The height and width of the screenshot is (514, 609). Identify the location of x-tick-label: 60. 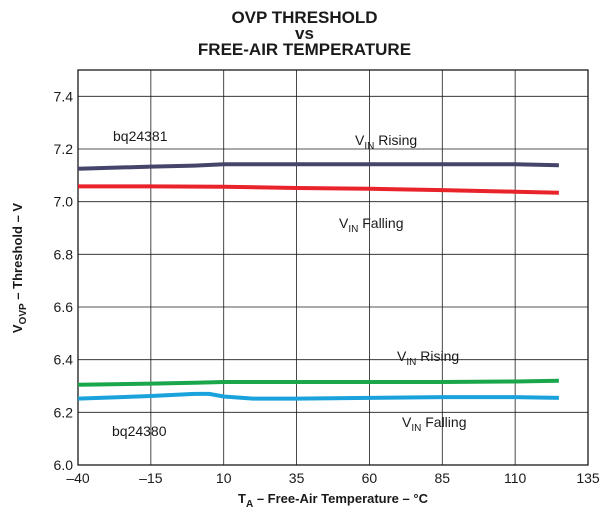
(370, 478).